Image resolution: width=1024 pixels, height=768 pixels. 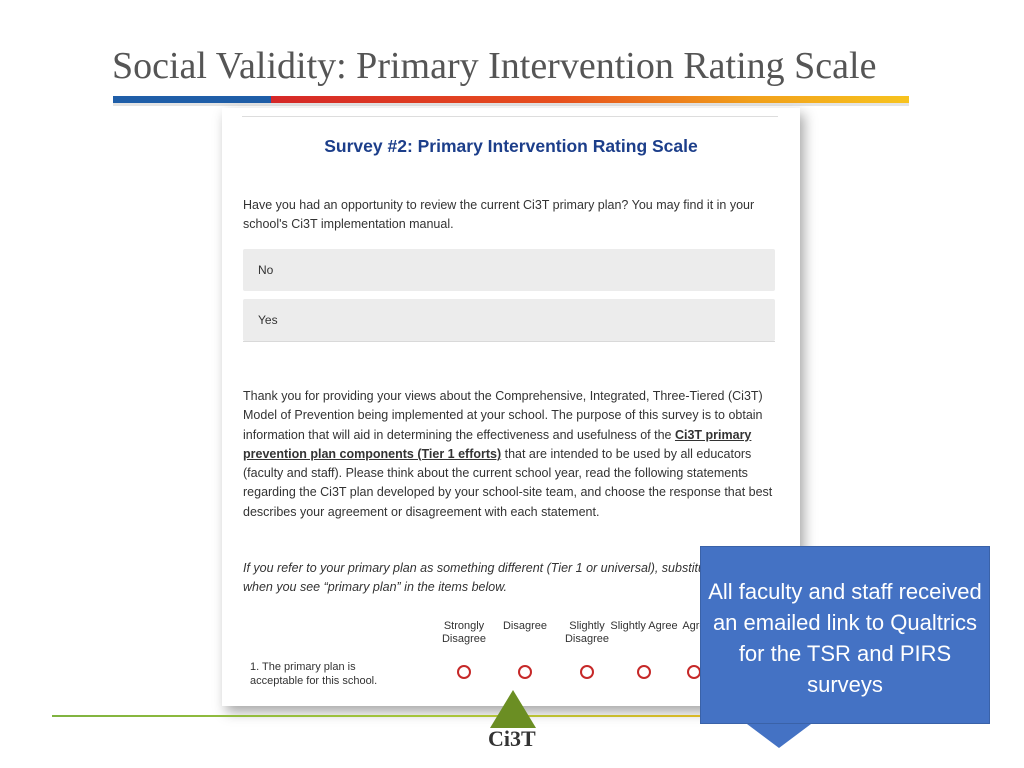 I want to click on accent-bar-gradient, so click(x=590, y=99).